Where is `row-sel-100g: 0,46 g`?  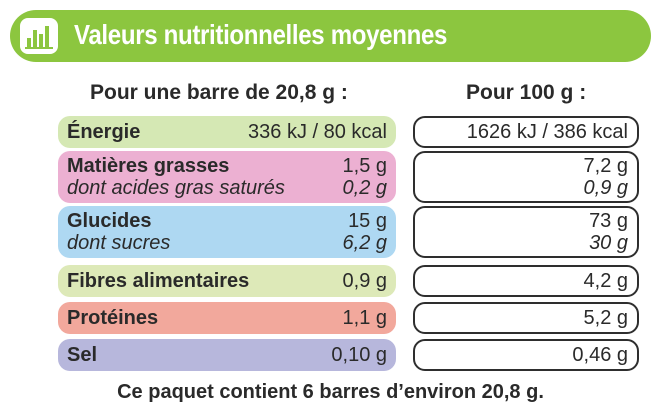
row-sel-100g: 0,46 g is located at coordinates (526, 355).